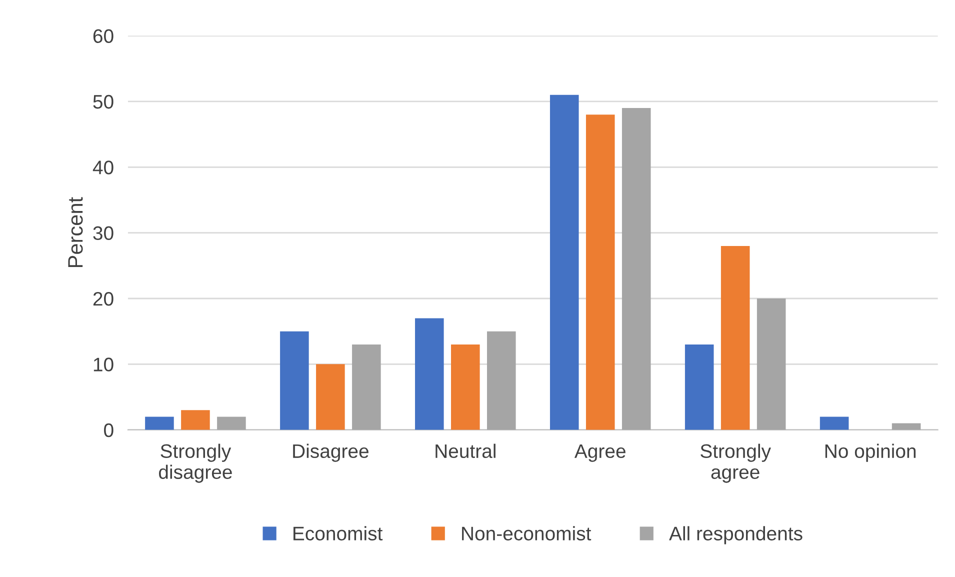 The height and width of the screenshot is (577, 955). What do you see at coordinates (103, 299) in the screenshot?
I see `y-tick-label: 20` at bounding box center [103, 299].